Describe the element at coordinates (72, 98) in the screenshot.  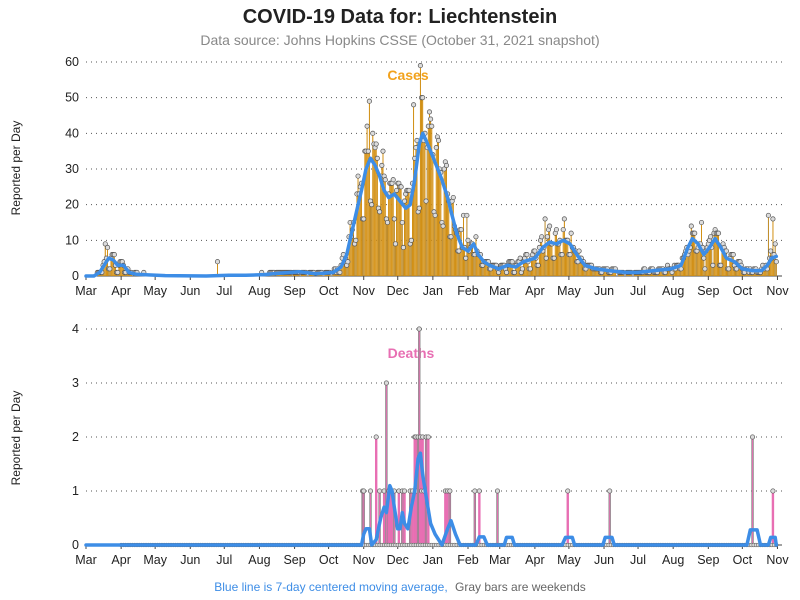
I see `y-tick-label: 50` at that location.